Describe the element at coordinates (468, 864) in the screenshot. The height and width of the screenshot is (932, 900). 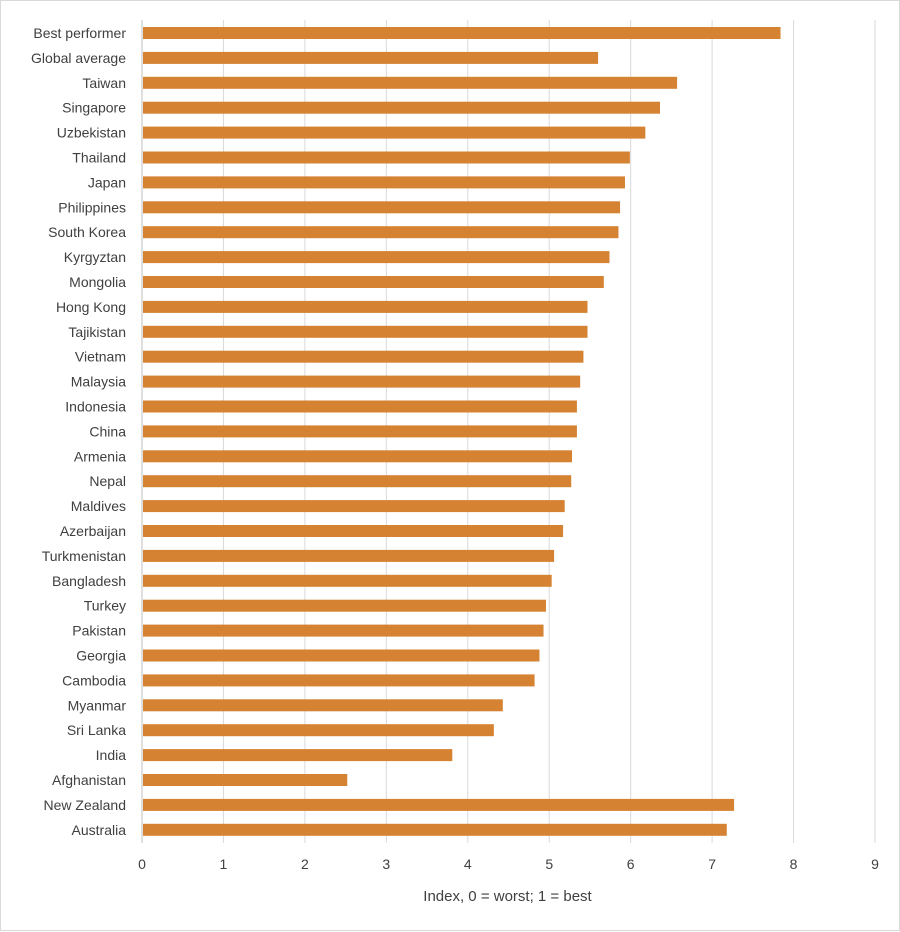
I see `x-tick-label: 4` at that location.